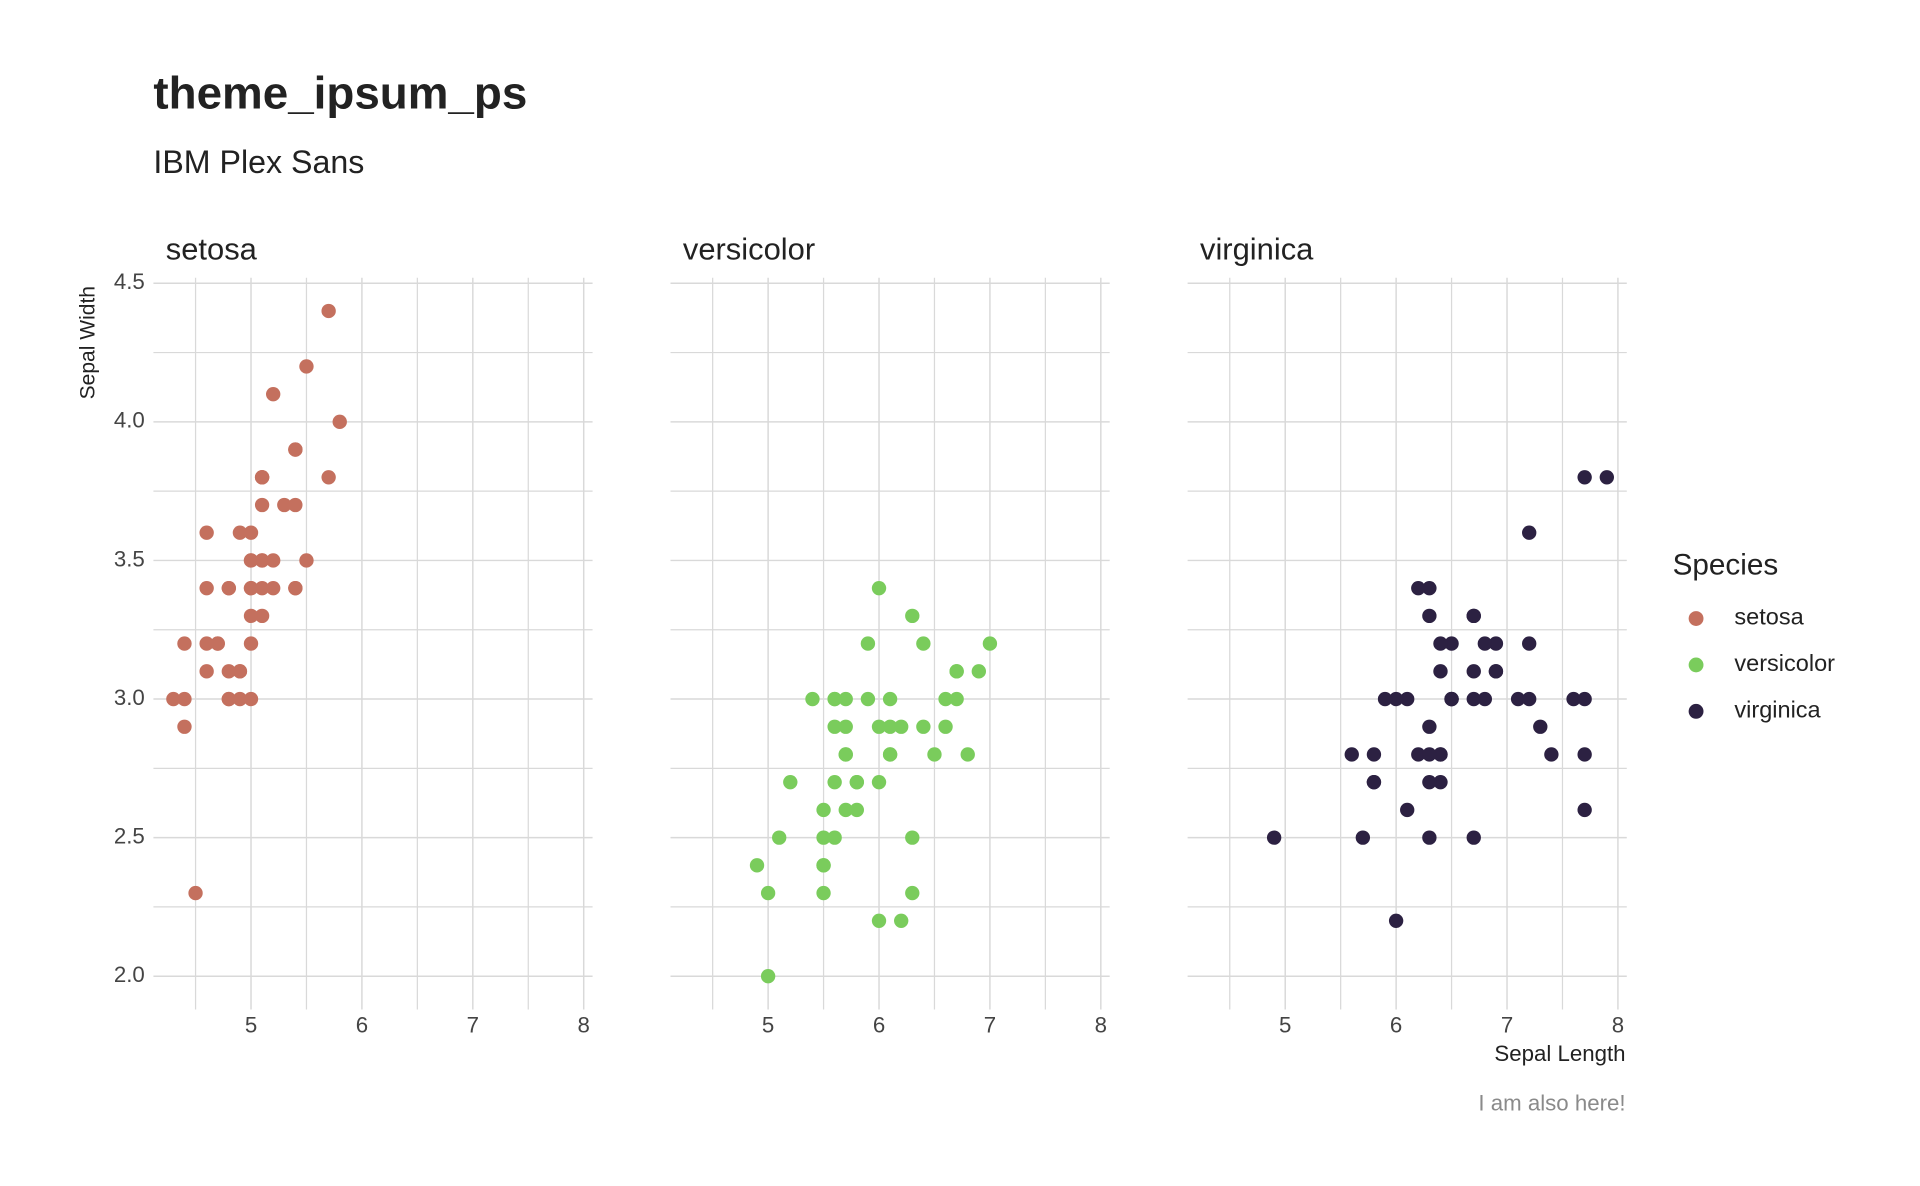  Describe the element at coordinates (258, 162) in the screenshot. I see `chart-subtitle: IBM Plex Sans` at that location.